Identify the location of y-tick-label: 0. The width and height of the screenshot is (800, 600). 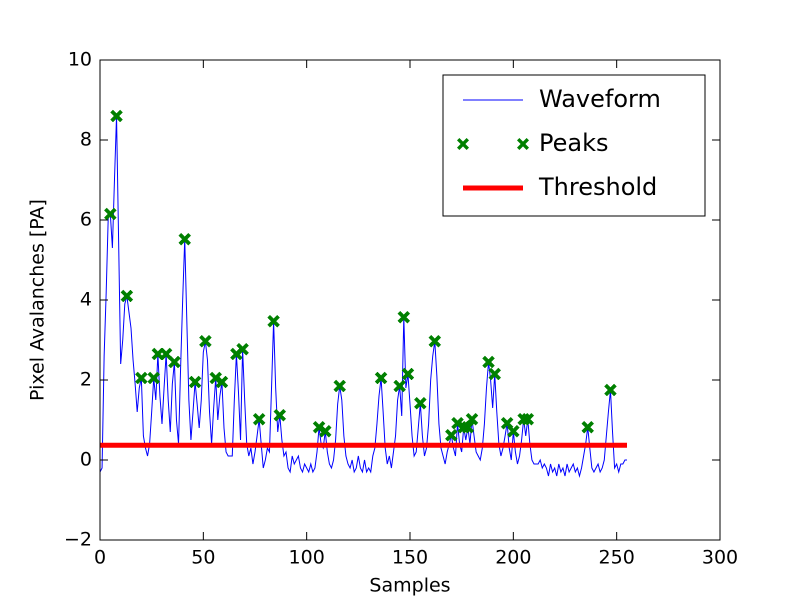
(86, 460).